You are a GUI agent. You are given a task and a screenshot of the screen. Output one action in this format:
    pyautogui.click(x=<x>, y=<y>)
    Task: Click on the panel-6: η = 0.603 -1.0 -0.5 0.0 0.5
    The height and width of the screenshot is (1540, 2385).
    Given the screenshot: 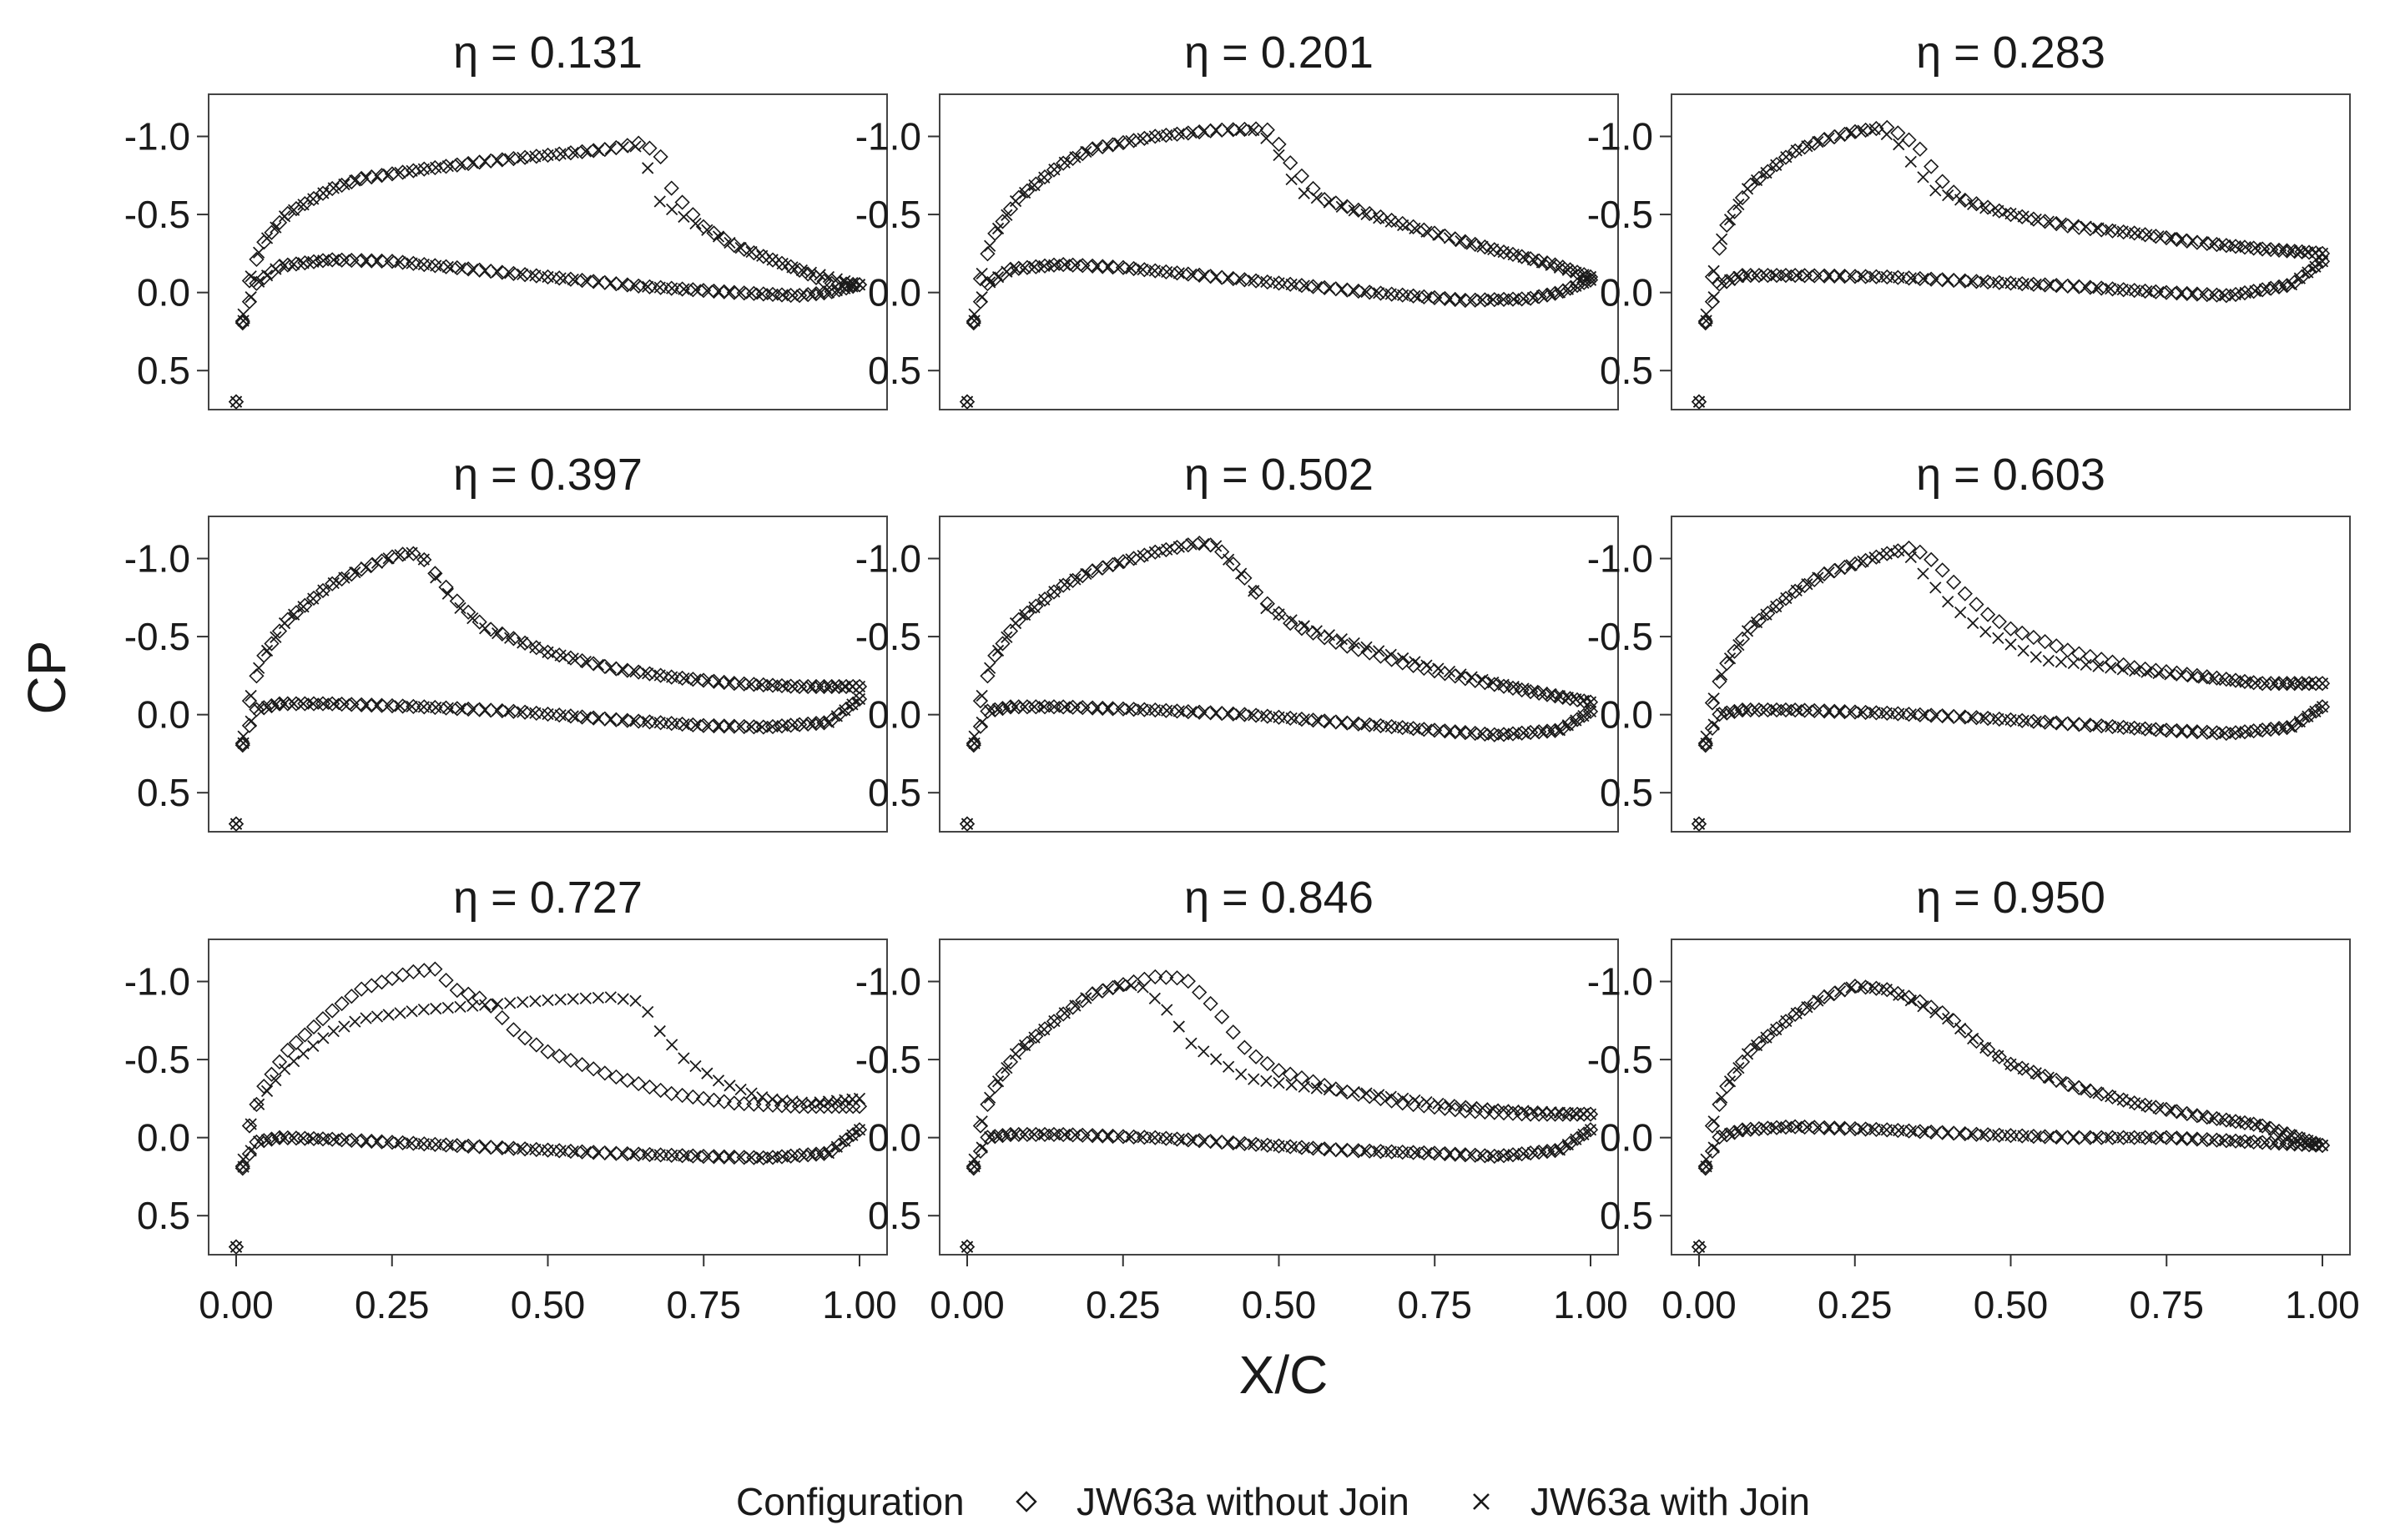 What is the action you would take?
    pyautogui.click(x=1969, y=641)
    